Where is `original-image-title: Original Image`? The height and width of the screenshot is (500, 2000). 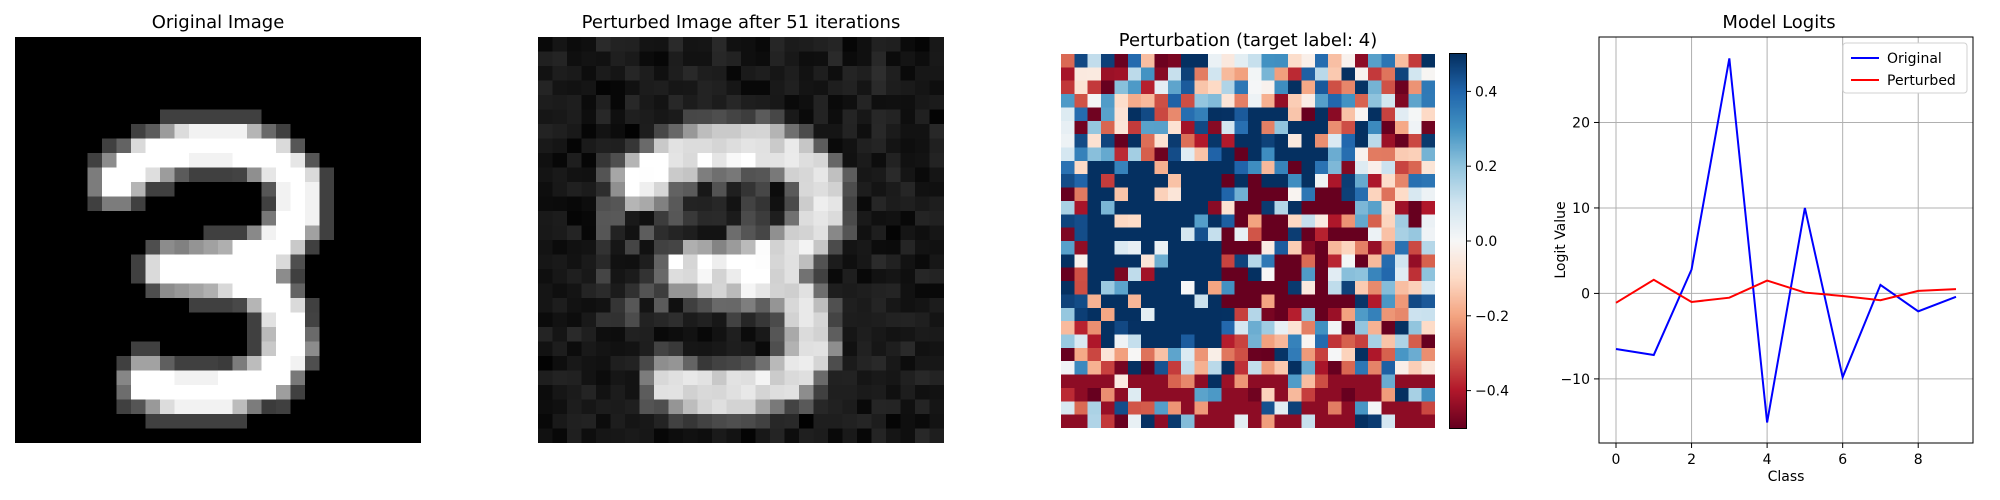
original-image-title: Original Image is located at coordinates (218, 22).